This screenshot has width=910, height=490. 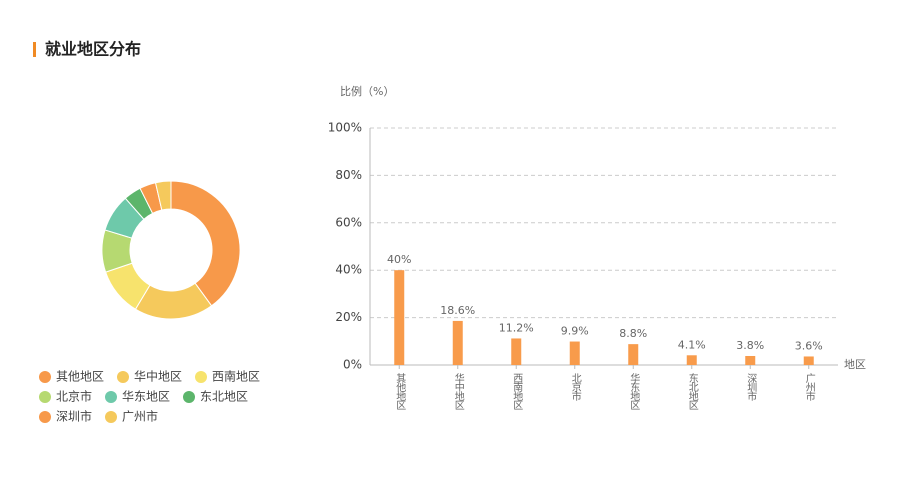 I want to click on y-tick-label: 80%, so click(x=348, y=175).